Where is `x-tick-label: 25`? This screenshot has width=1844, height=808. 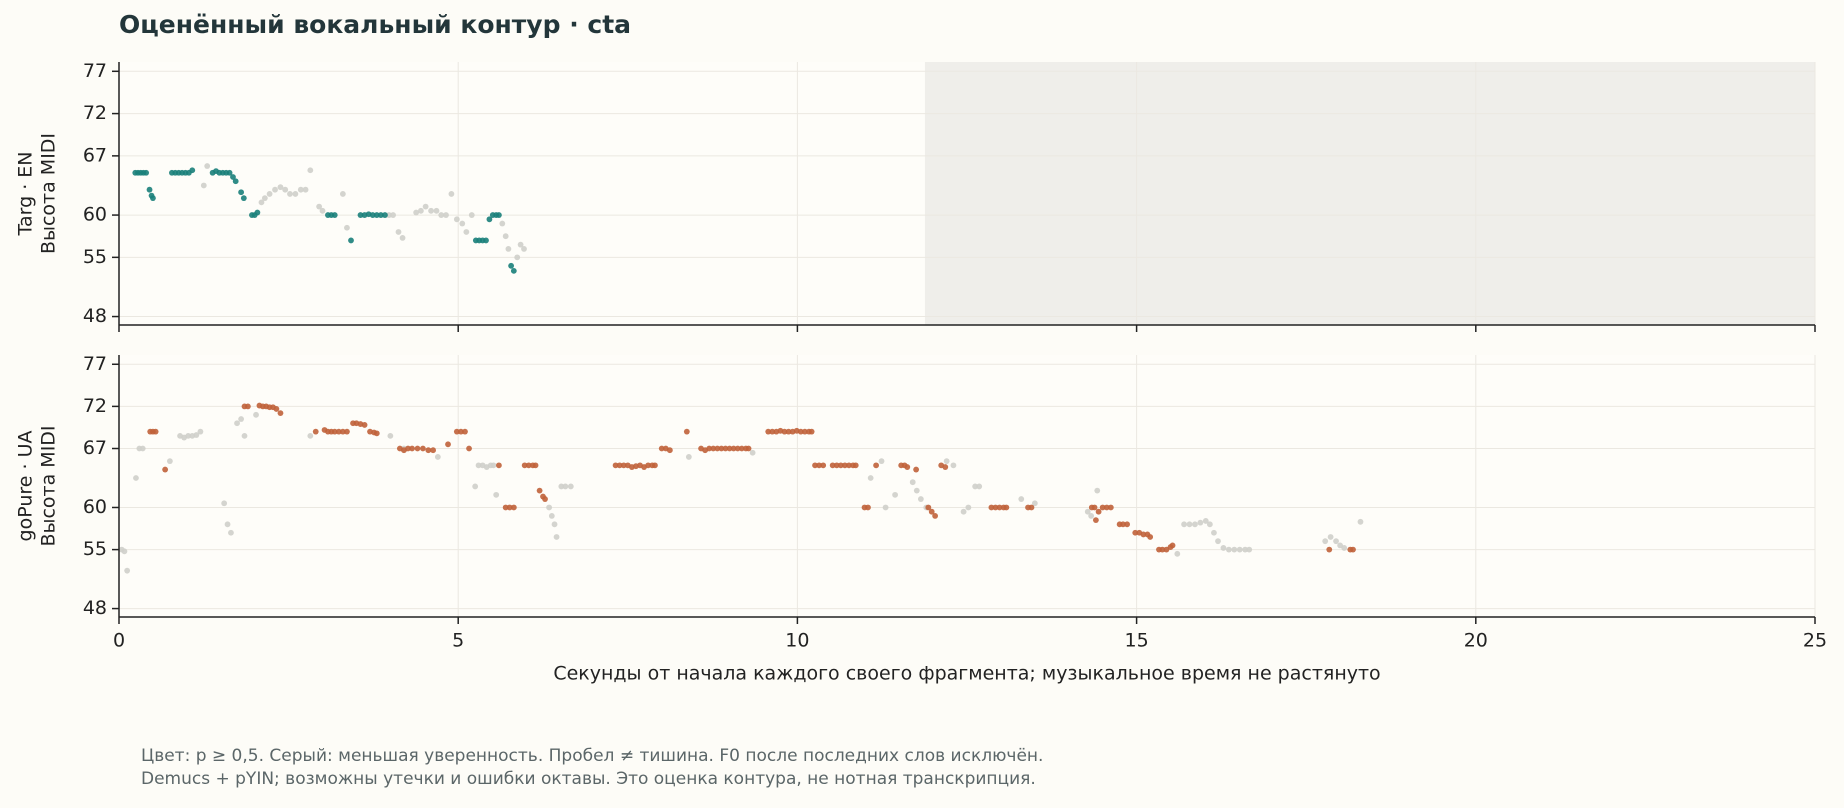 x-tick-label: 25 is located at coordinates (1815, 641).